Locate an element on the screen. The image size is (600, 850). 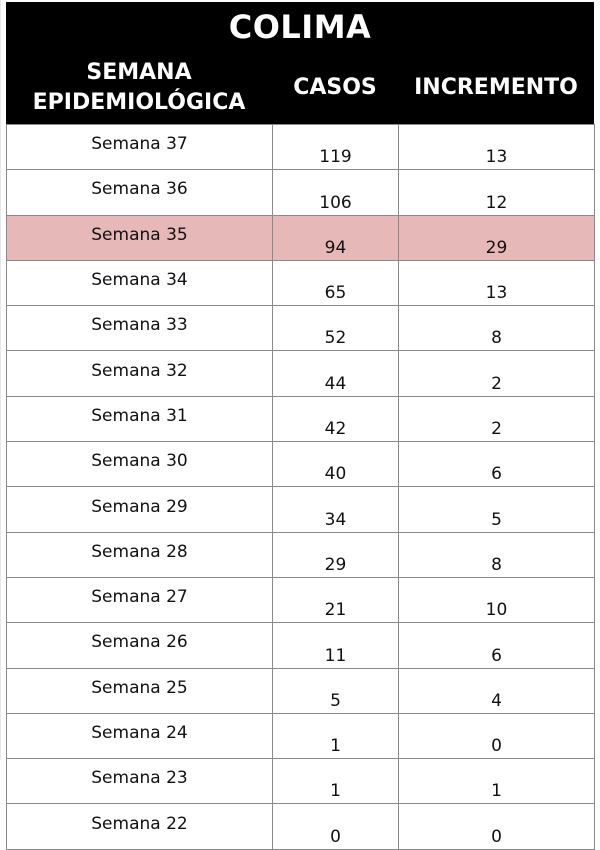
table-title-text: COLIMA is located at coordinates (300, 26).